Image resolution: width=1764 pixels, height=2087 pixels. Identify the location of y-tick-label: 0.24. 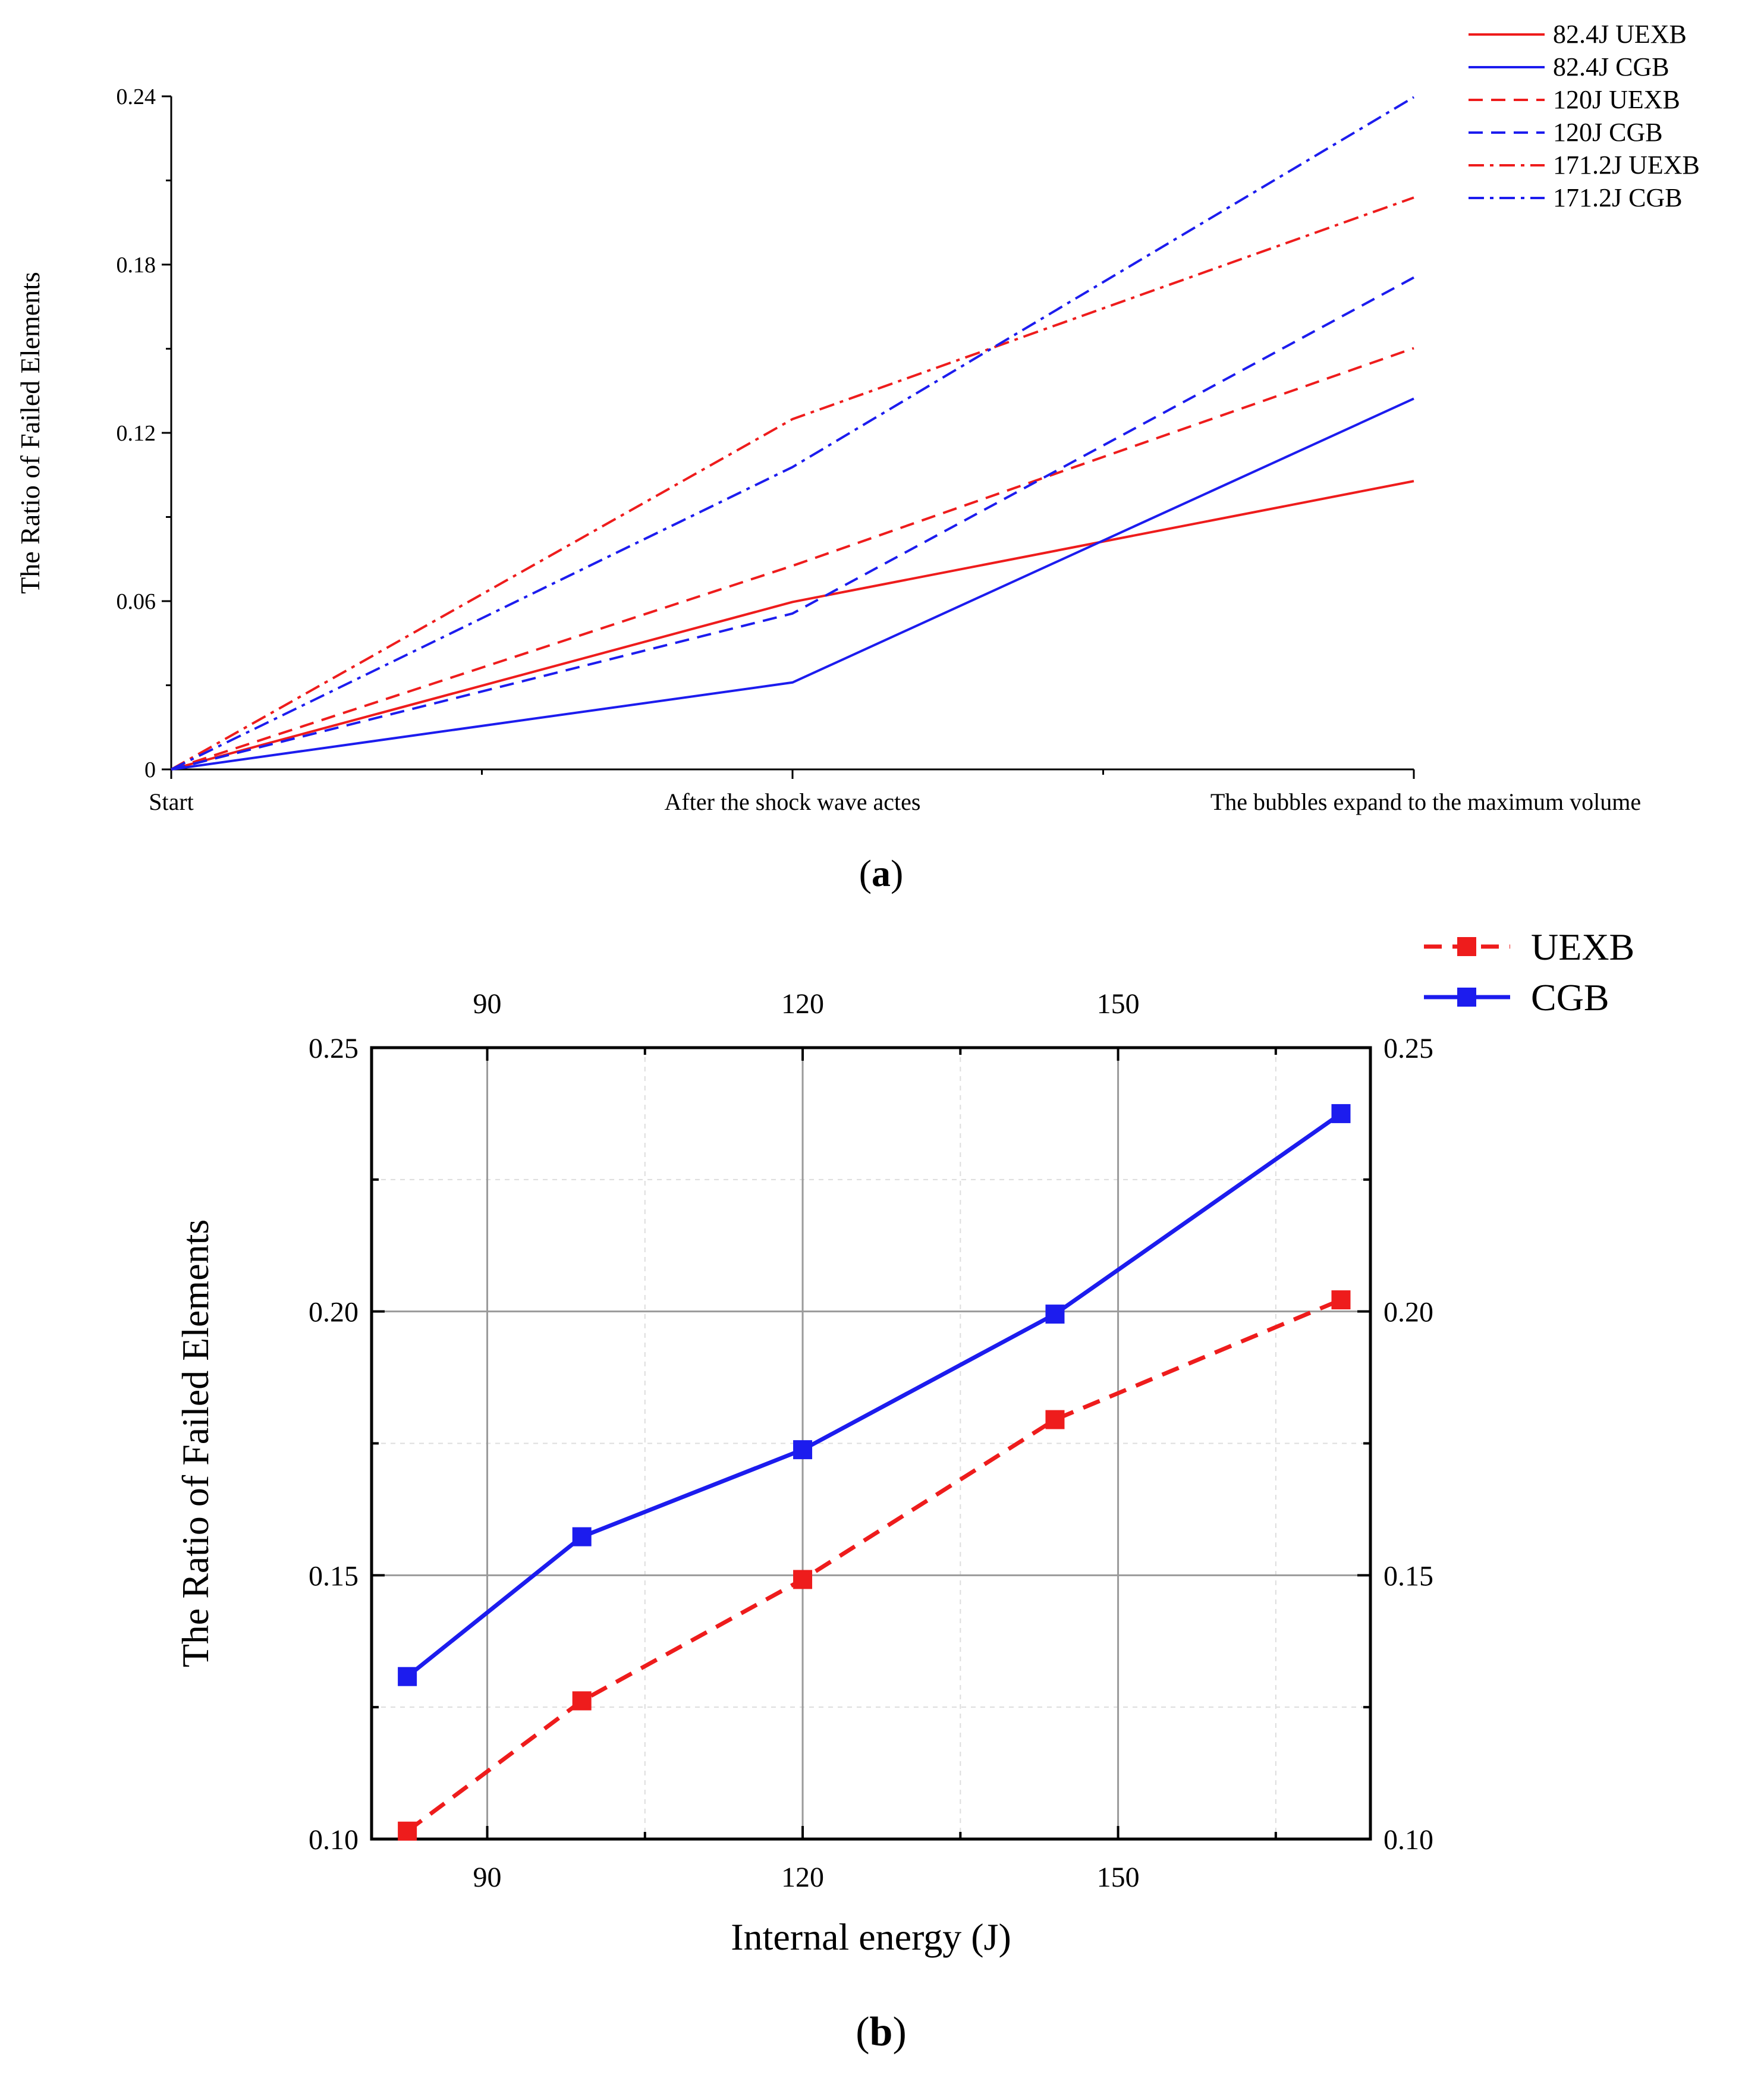
(136, 97).